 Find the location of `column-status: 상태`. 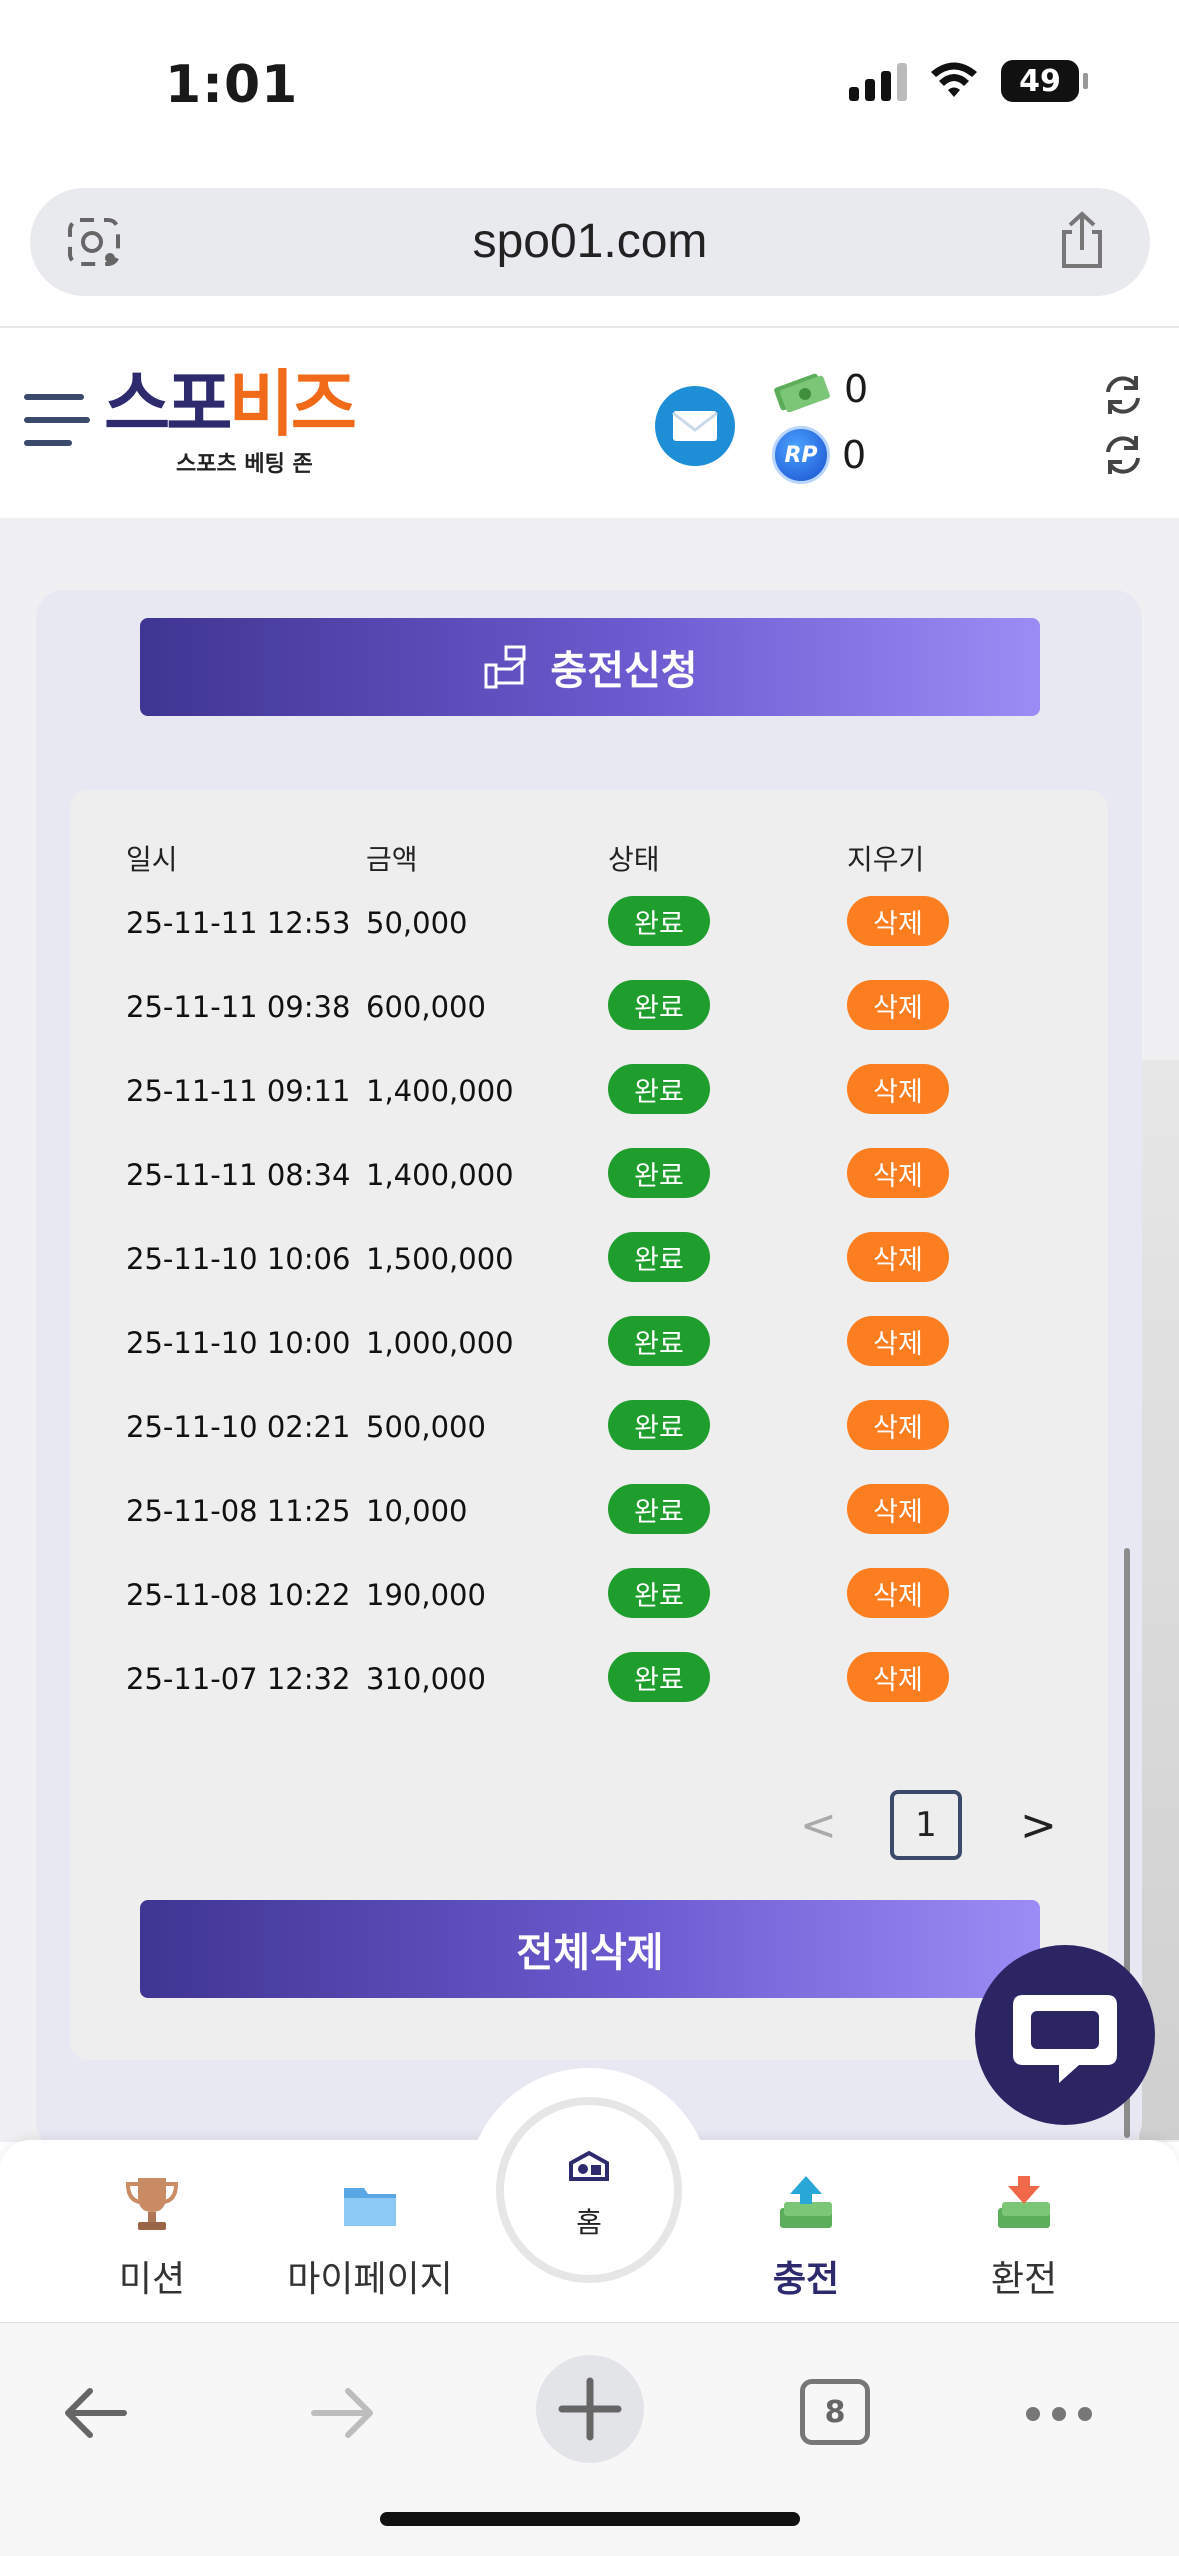

column-status: 상태 is located at coordinates (634, 859).